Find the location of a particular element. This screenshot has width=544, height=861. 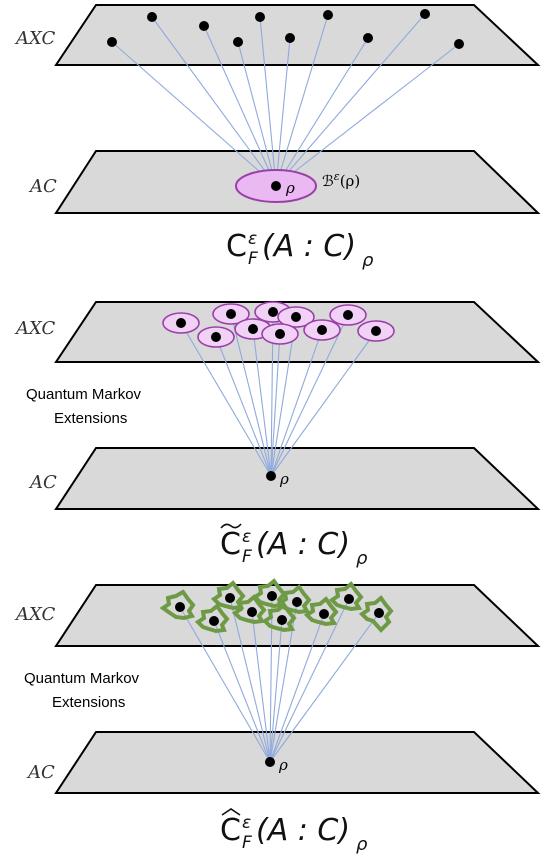

panel-3-bottom-plane is located at coordinates (297, 762).